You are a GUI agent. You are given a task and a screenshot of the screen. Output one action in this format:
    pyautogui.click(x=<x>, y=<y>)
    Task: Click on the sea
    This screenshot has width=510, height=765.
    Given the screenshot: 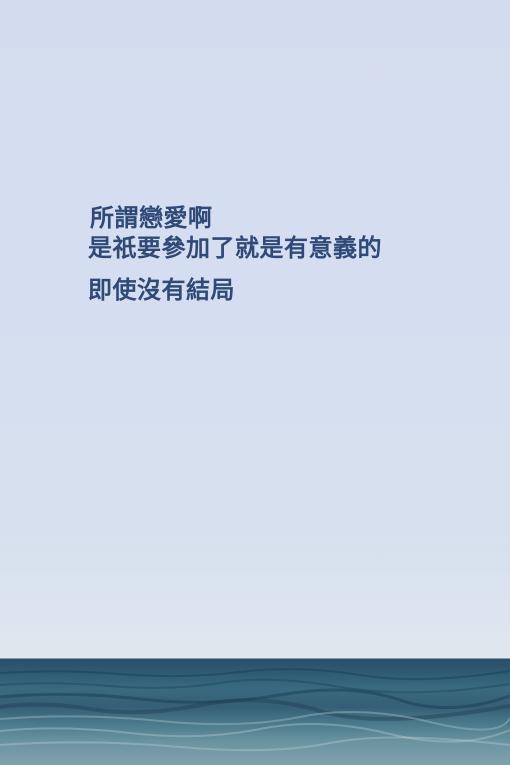 What is the action you would take?
    pyautogui.click(x=255, y=712)
    